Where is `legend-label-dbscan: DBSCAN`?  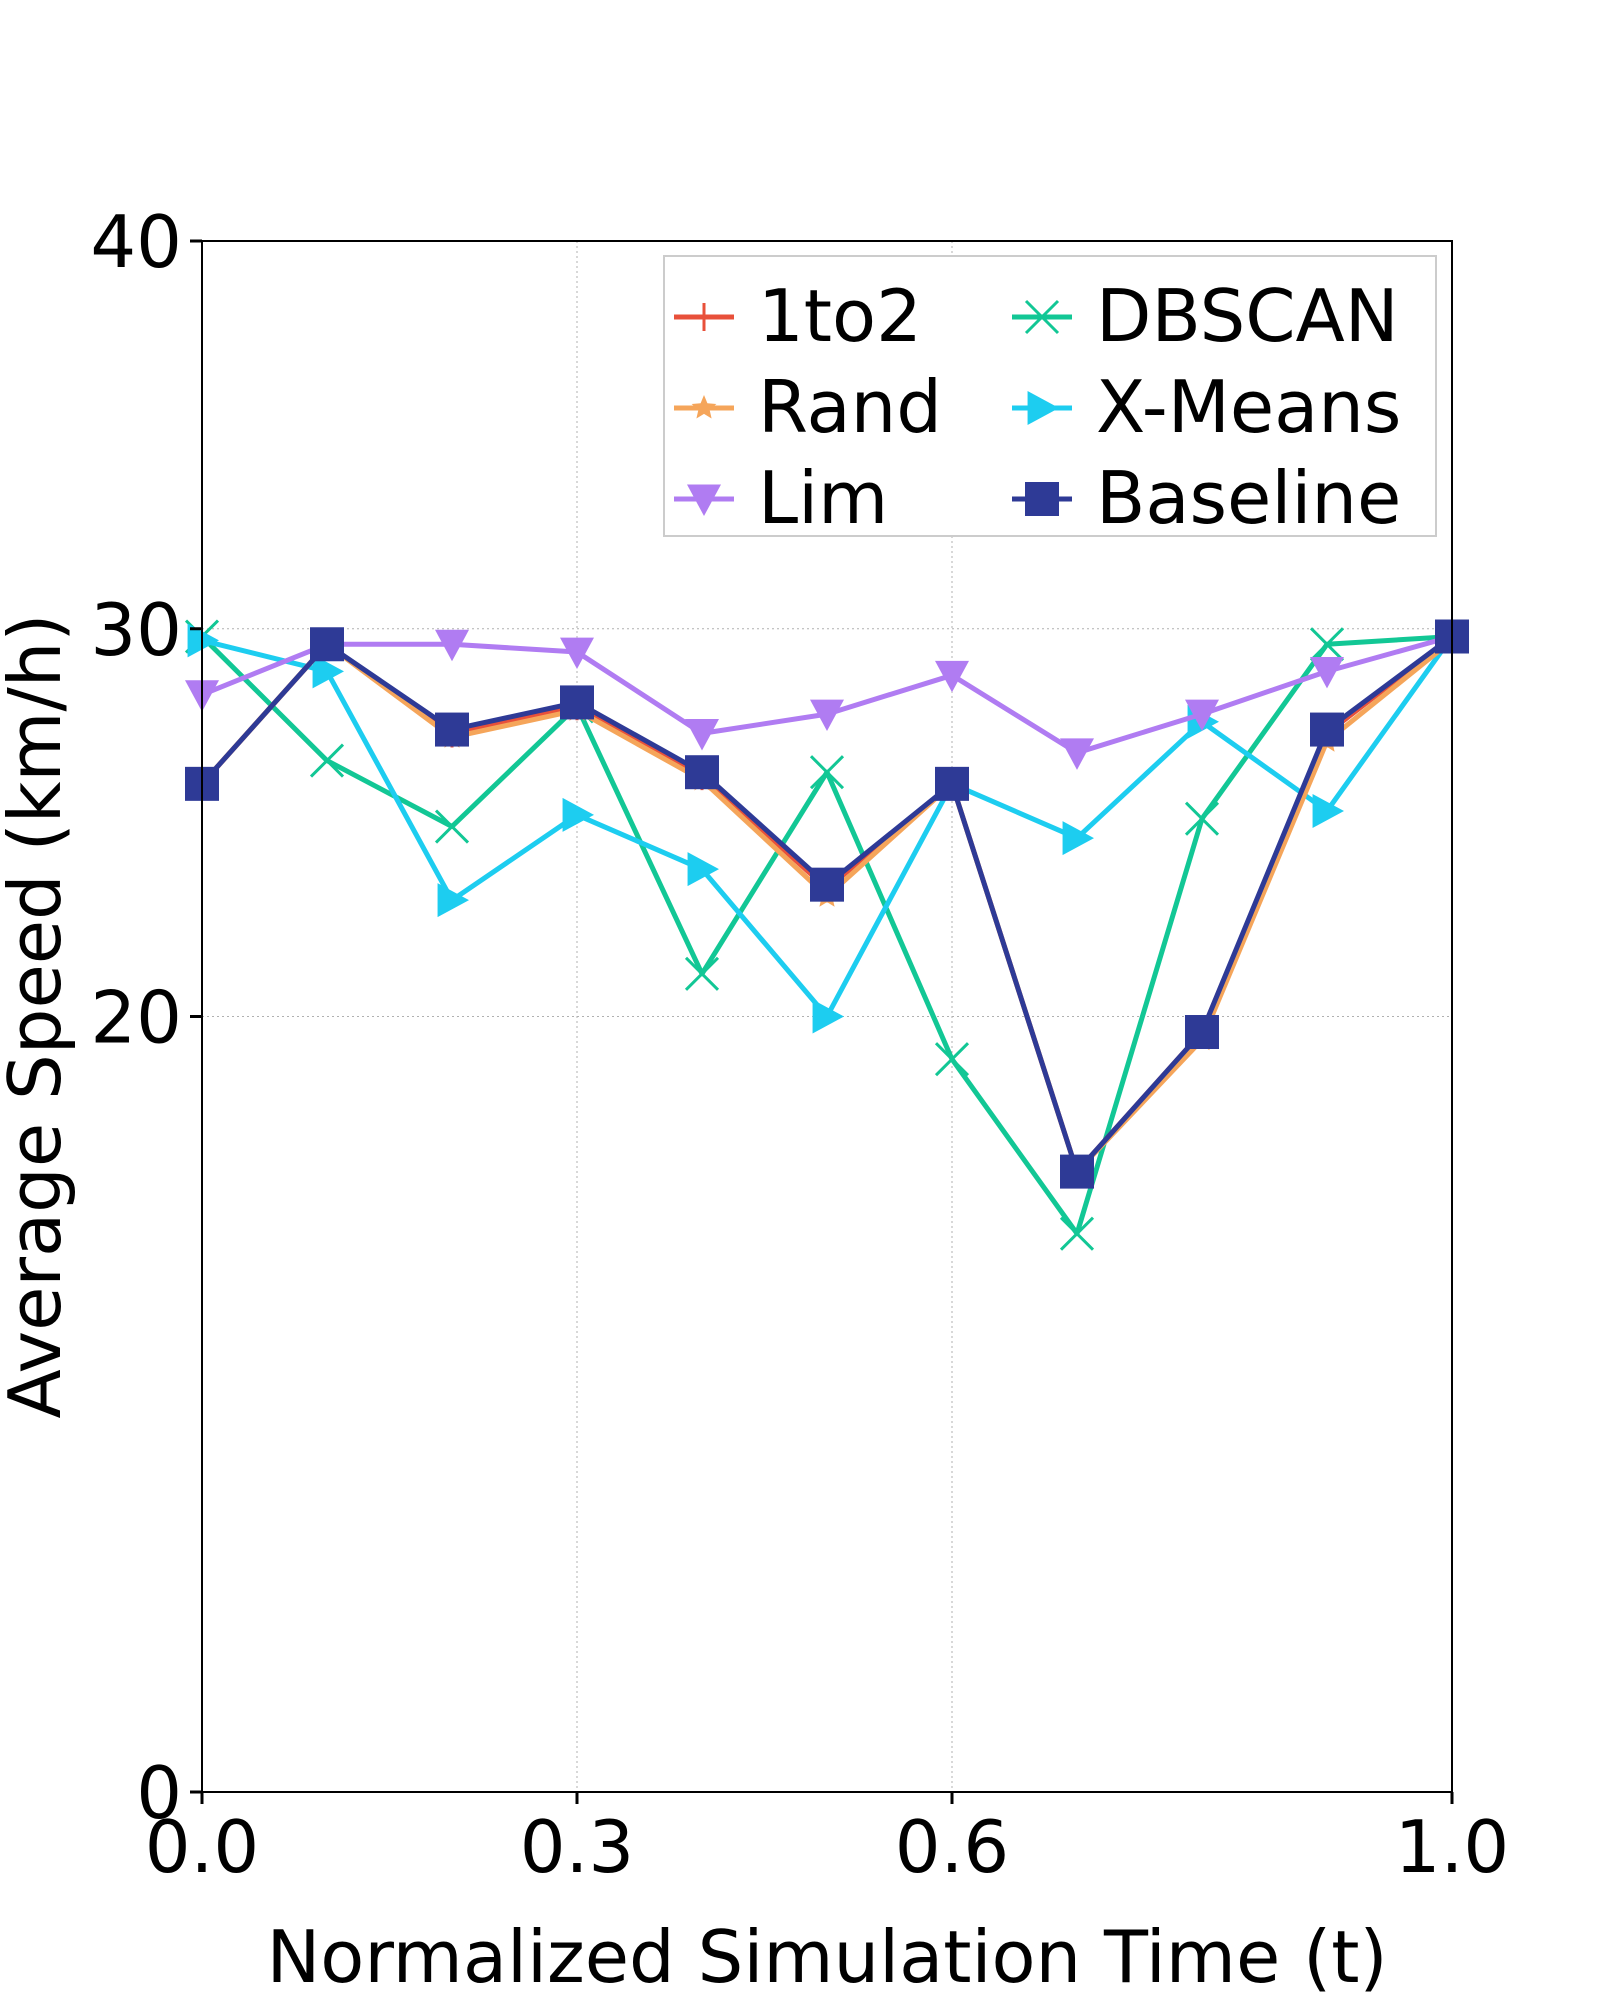 legend-label-dbscan: DBSCAN is located at coordinates (1247, 316).